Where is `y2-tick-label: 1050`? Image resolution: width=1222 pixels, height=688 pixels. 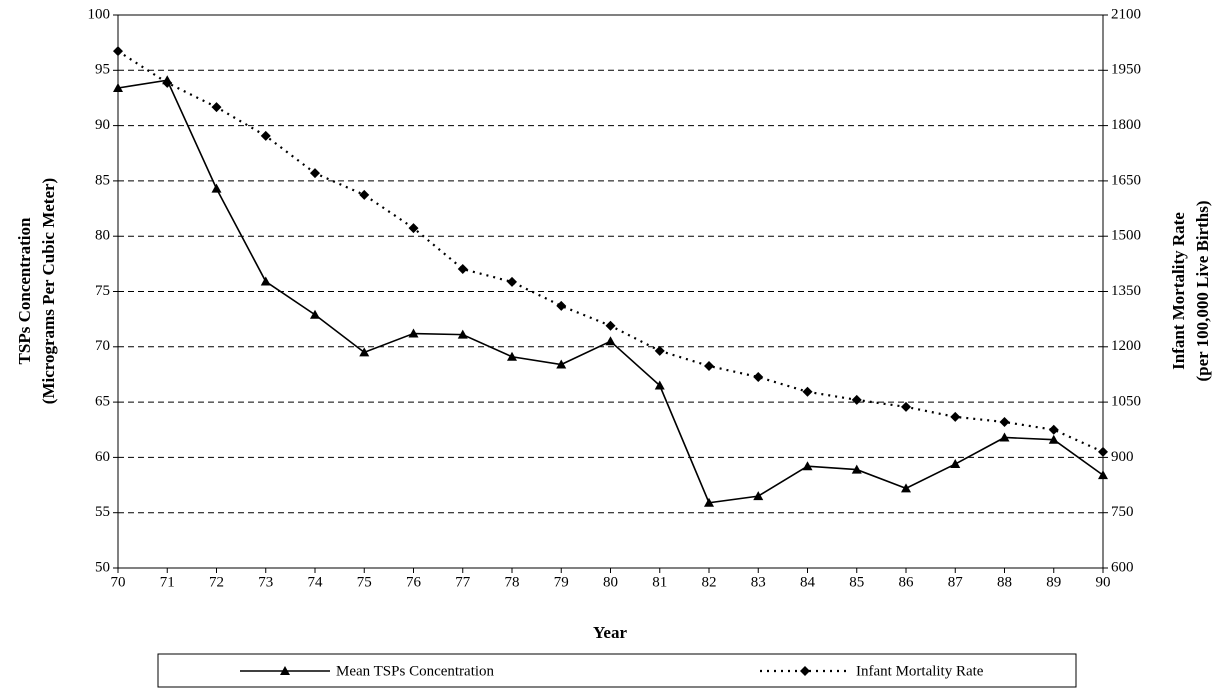
y2-tick-label: 1050 is located at coordinates (1126, 402).